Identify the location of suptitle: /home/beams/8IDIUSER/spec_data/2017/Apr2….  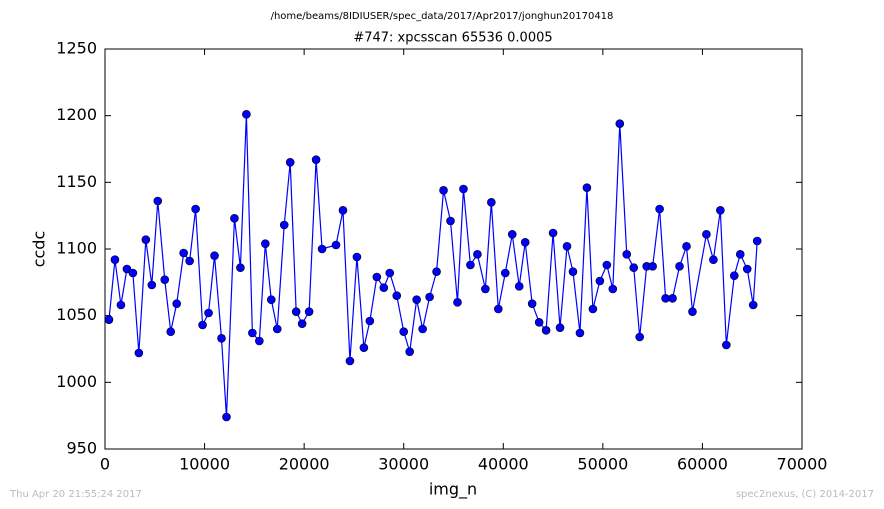
(442, 16).